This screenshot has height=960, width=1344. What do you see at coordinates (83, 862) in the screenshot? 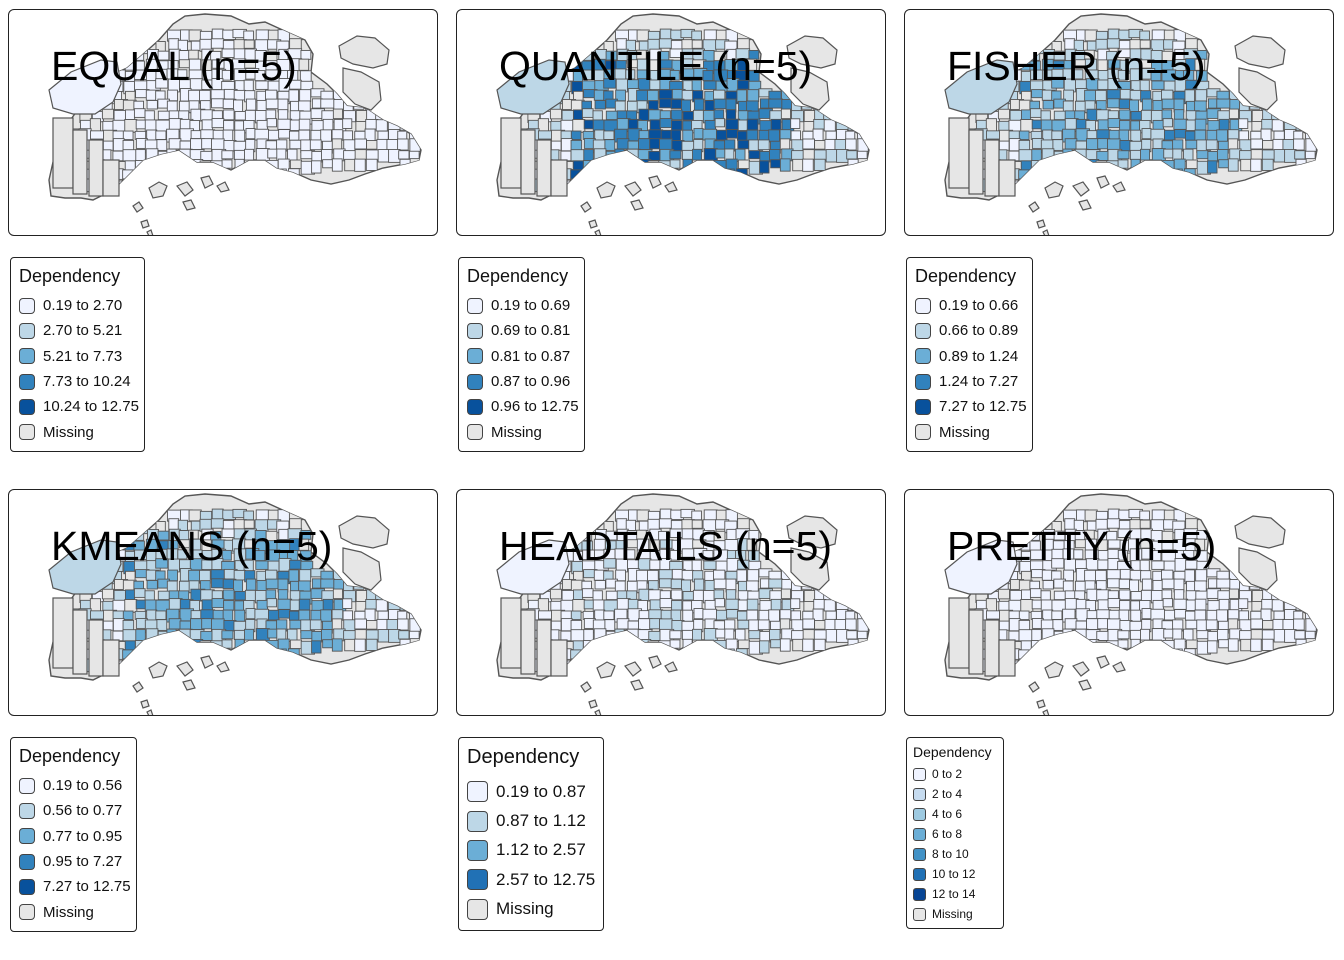
I see `legend-label: 0.95 to 7.27` at bounding box center [83, 862].